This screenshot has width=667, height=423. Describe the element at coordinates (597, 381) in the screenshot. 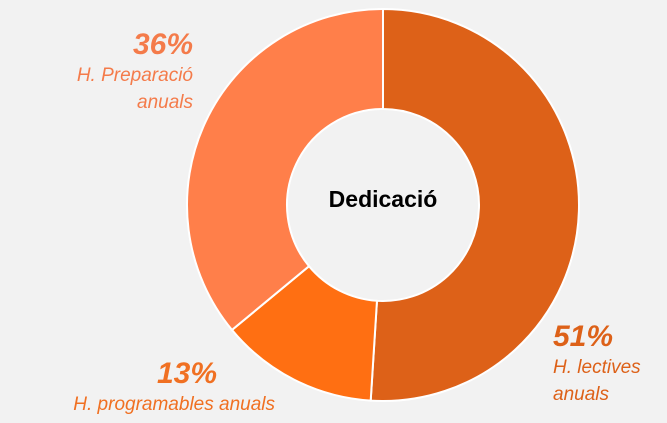

I see `category-label: H. lectives anuals` at that location.